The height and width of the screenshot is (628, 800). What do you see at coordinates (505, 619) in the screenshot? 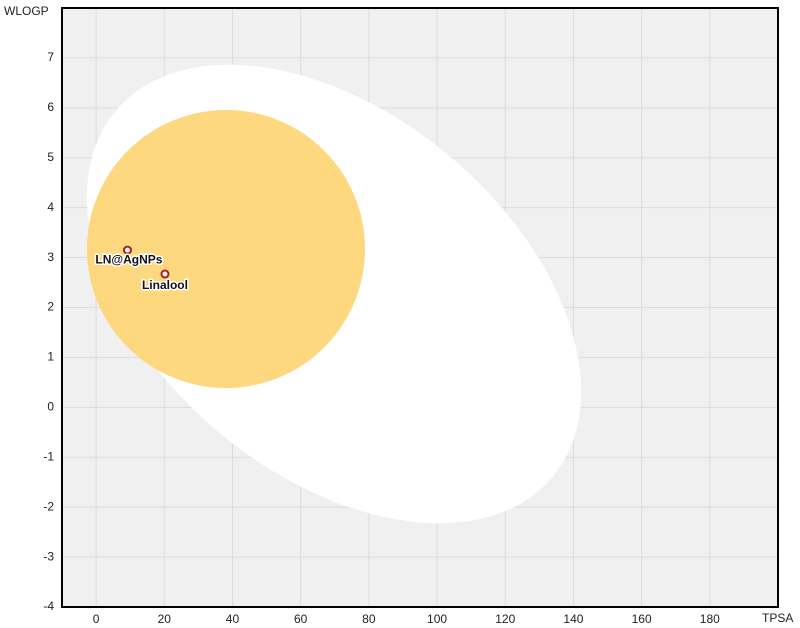
I see `x-tick-label: 120` at bounding box center [505, 619].